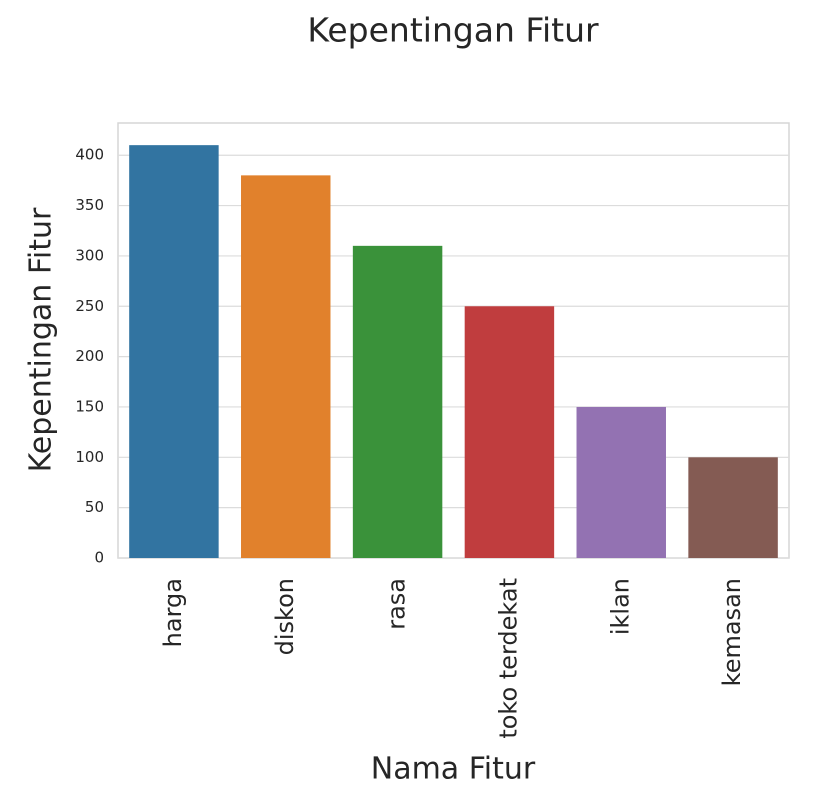 The image size is (818, 810). What do you see at coordinates (89, 457) in the screenshot?
I see `y-tick-label: 100` at bounding box center [89, 457].